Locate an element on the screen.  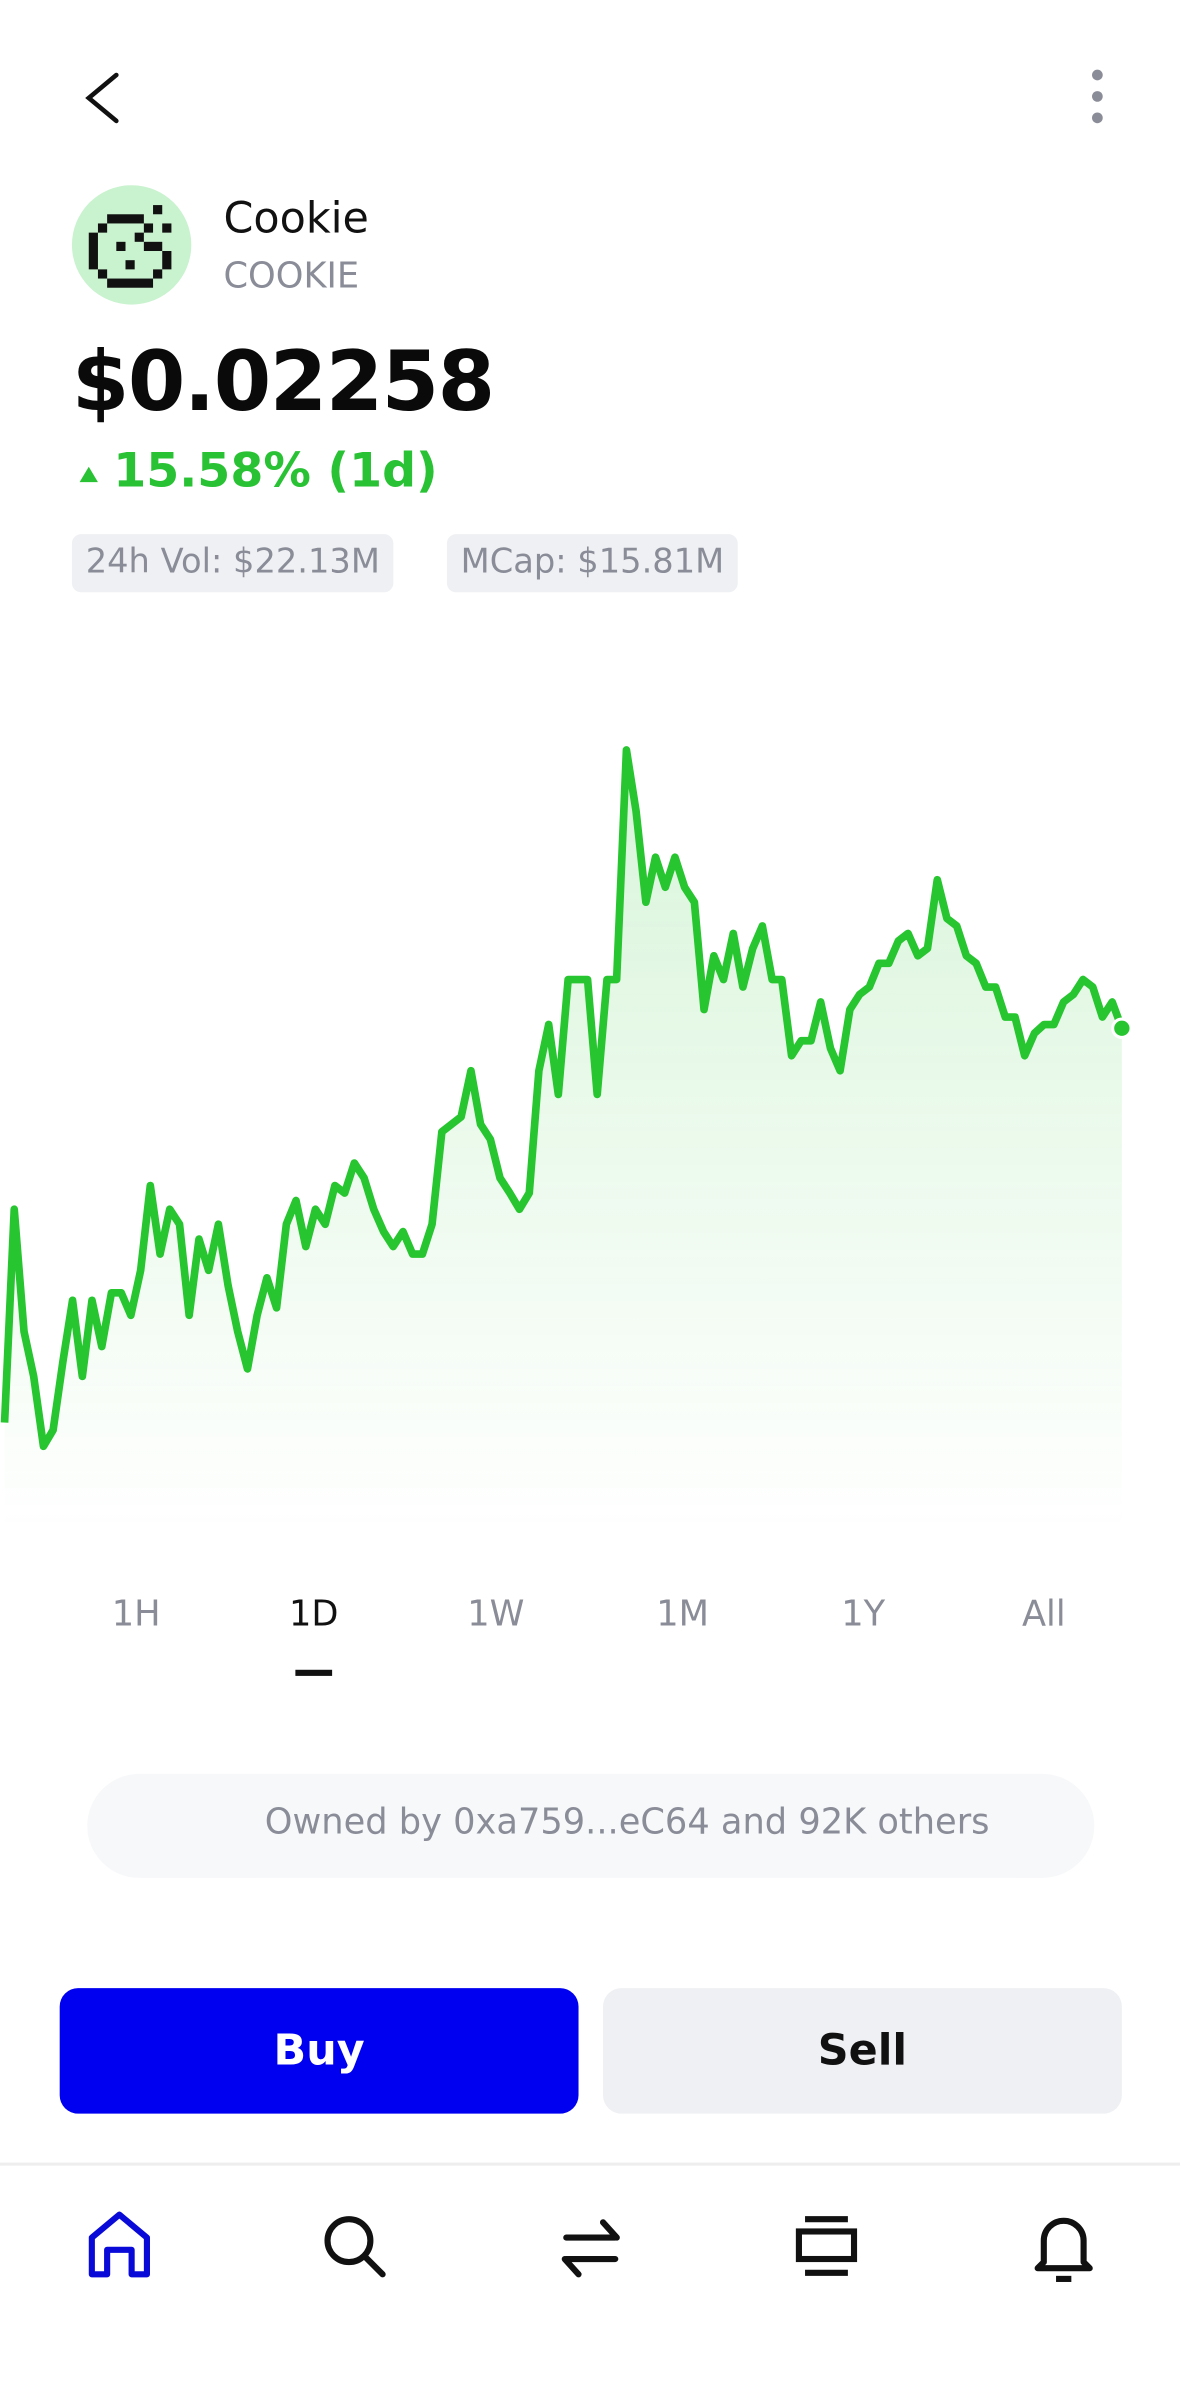
price: $0.02258 is located at coordinates (283, 382).